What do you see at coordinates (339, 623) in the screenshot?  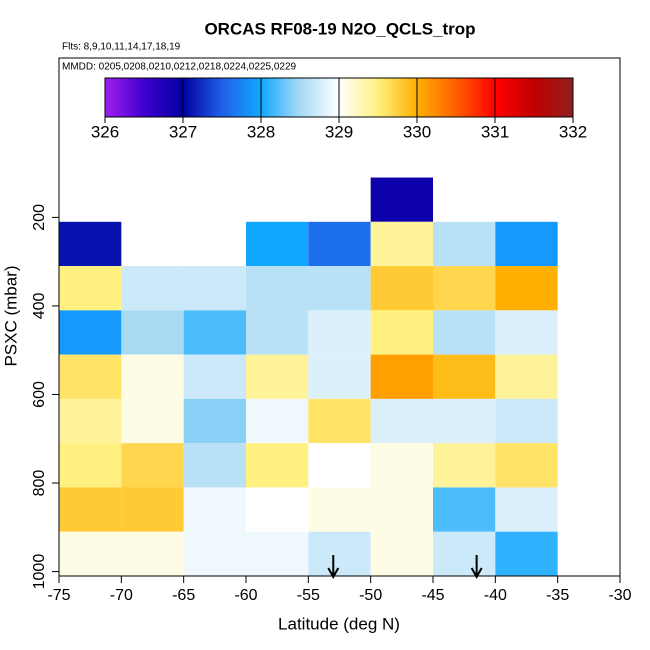 I see `x-axis-label: Latitude (deg N)` at bounding box center [339, 623].